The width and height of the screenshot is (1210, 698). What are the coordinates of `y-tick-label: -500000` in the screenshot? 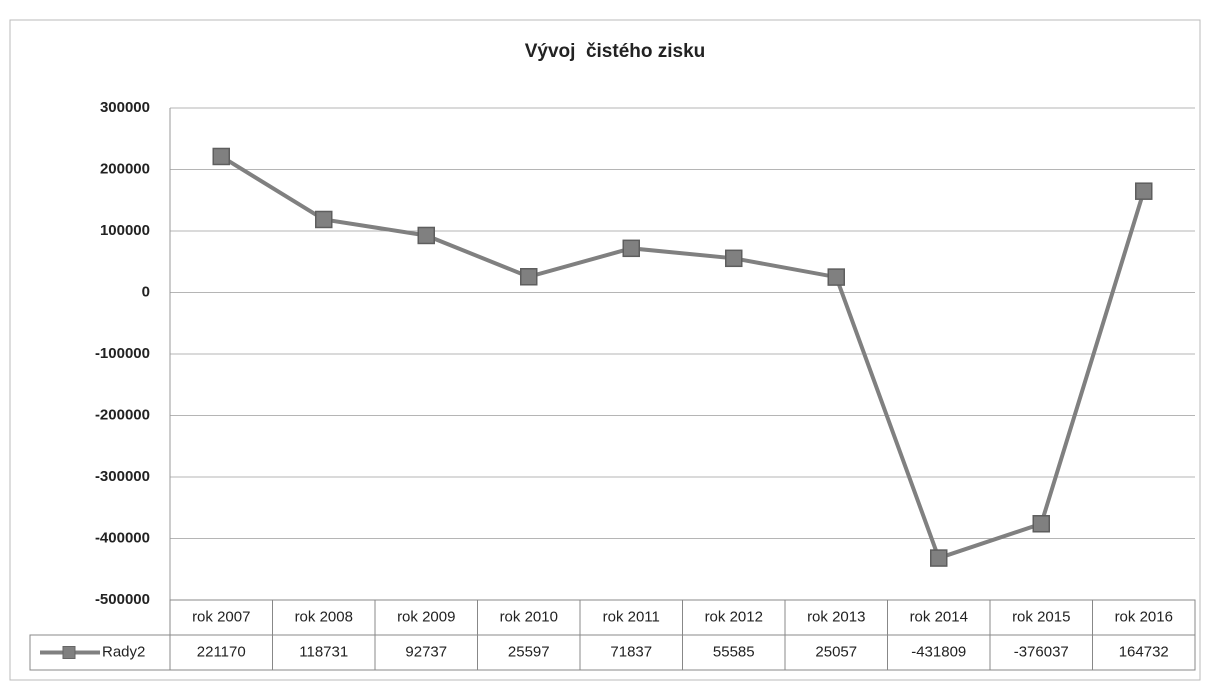 It's located at (122, 599).